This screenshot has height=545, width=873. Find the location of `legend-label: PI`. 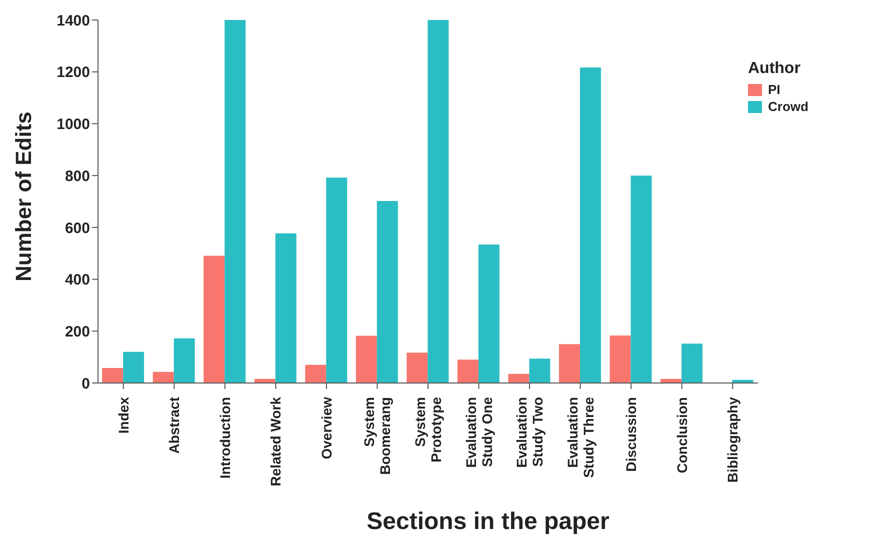

legend-label: PI is located at coordinates (774, 89).